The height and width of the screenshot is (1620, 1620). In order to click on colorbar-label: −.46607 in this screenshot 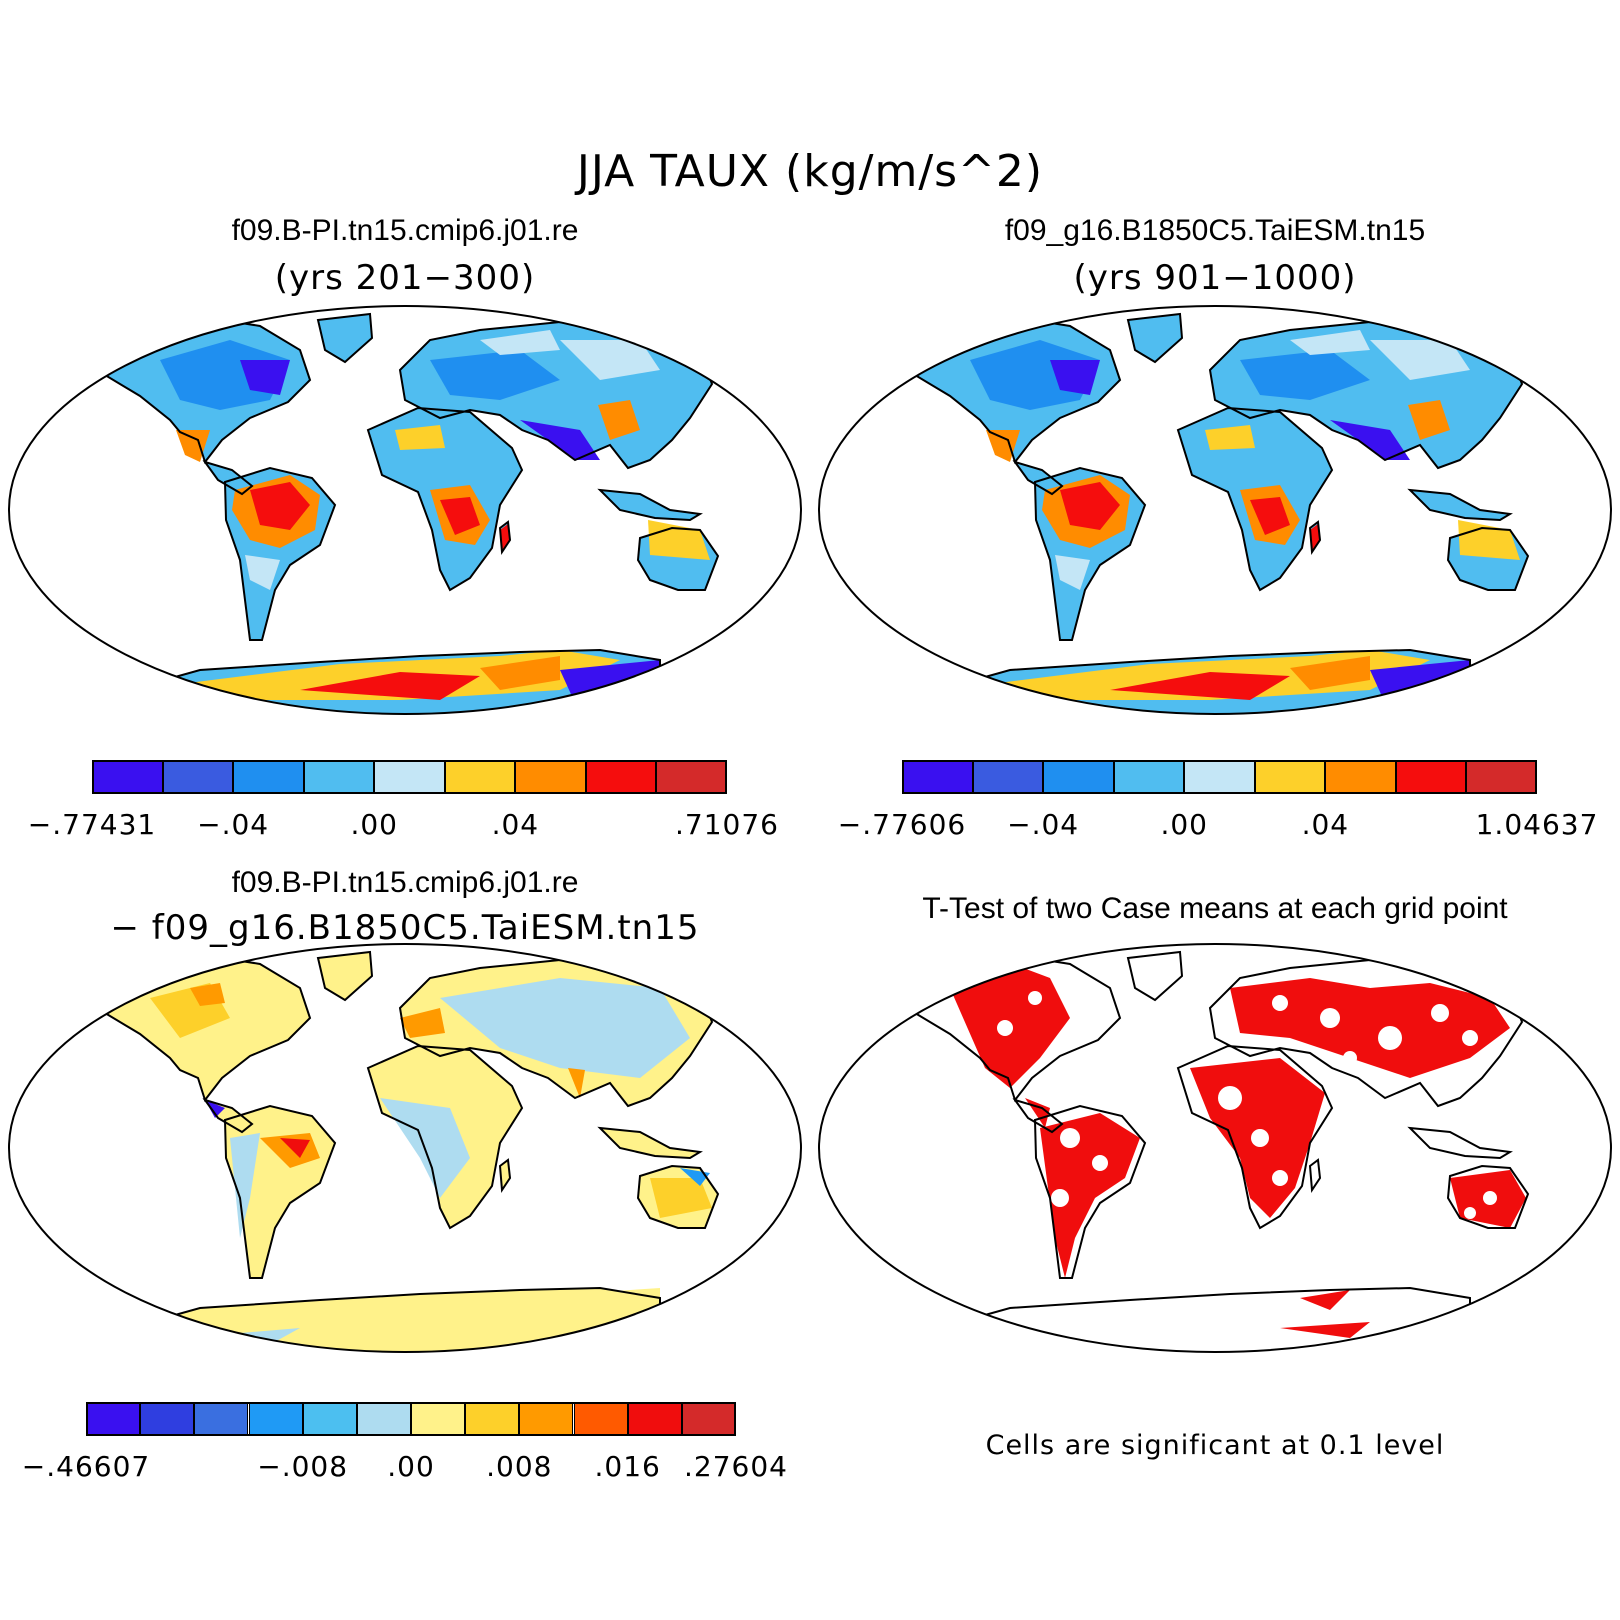, I will do `click(86, 1466)`.